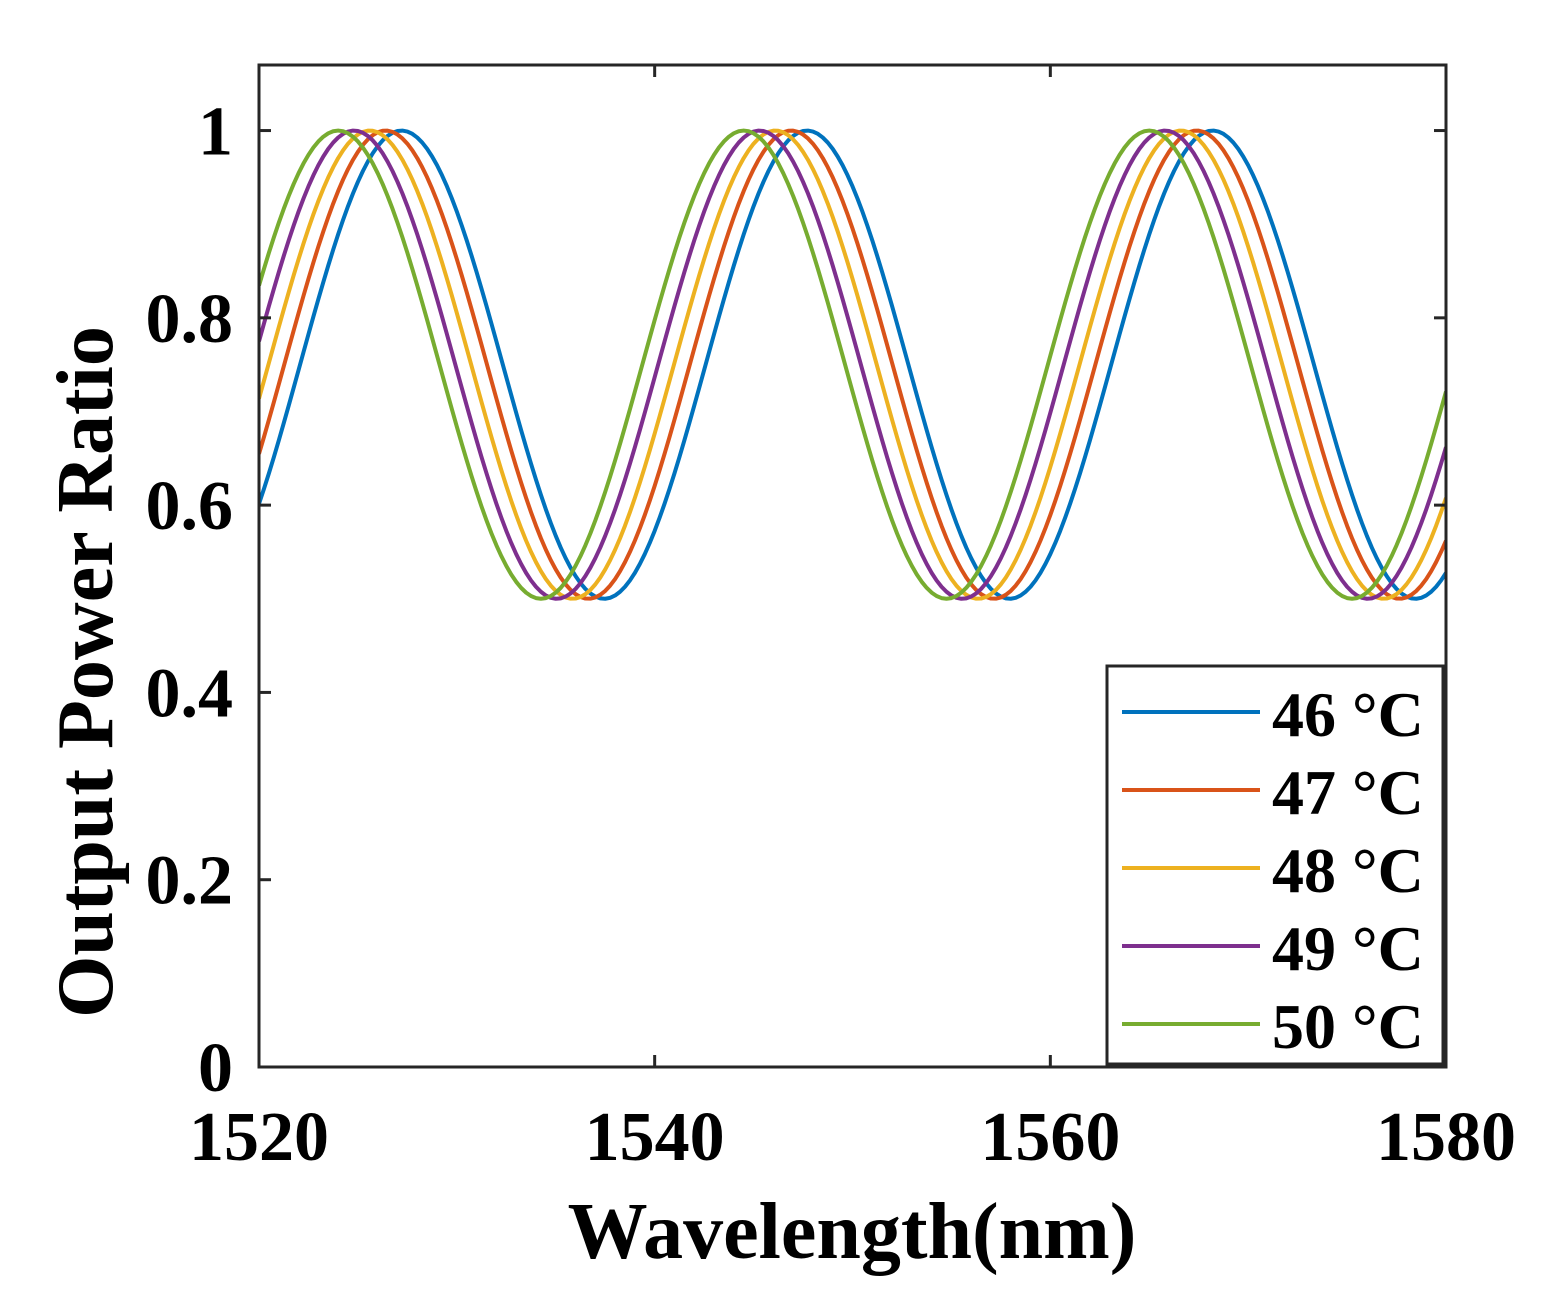 The height and width of the screenshot is (1306, 1551). Describe the element at coordinates (1348, 1026) in the screenshot. I see `legend-label-5: 50 °C` at that location.